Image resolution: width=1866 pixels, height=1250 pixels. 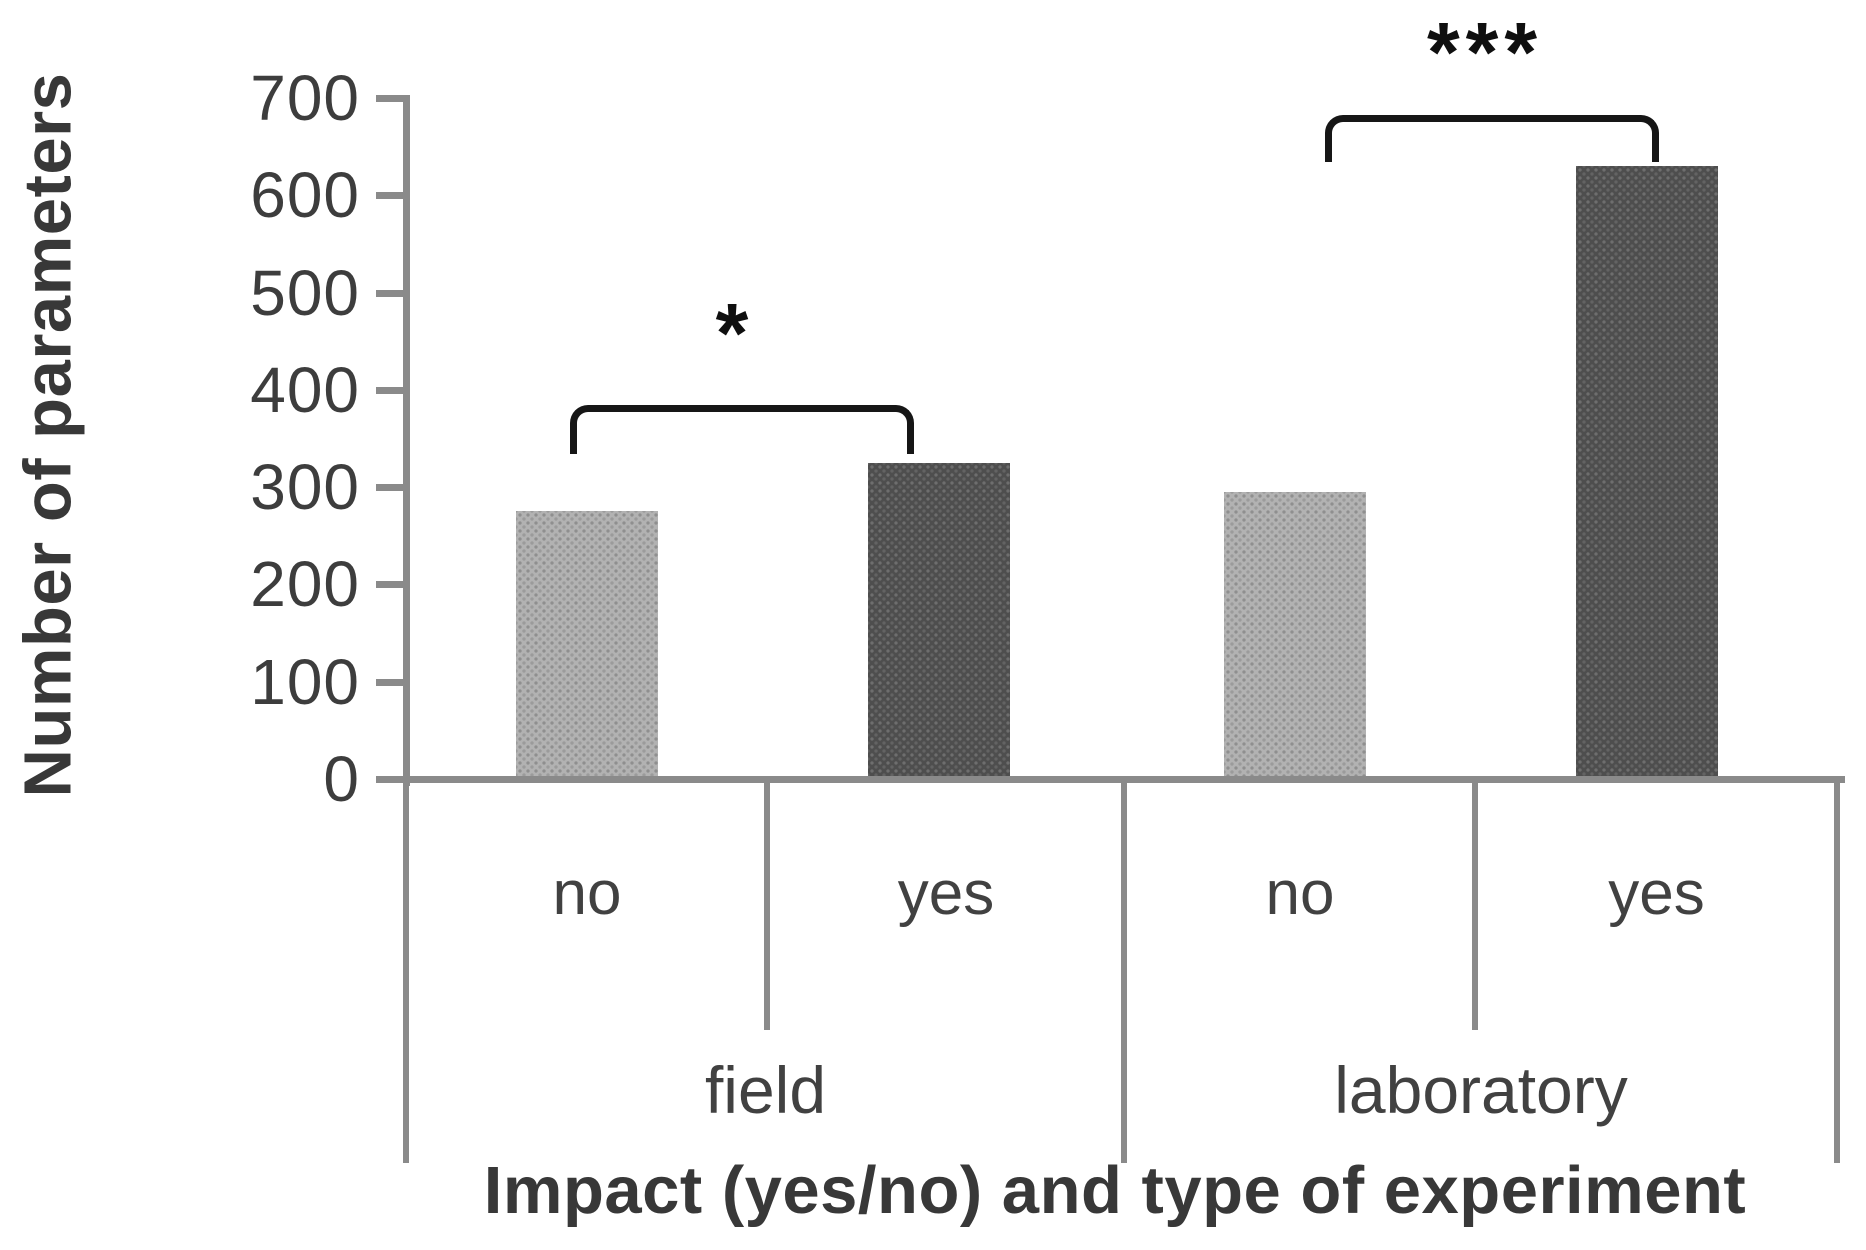 What do you see at coordinates (305, 292) in the screenshot?
I see `y-tick-label-500: 500` at bounding box center [305, 292].